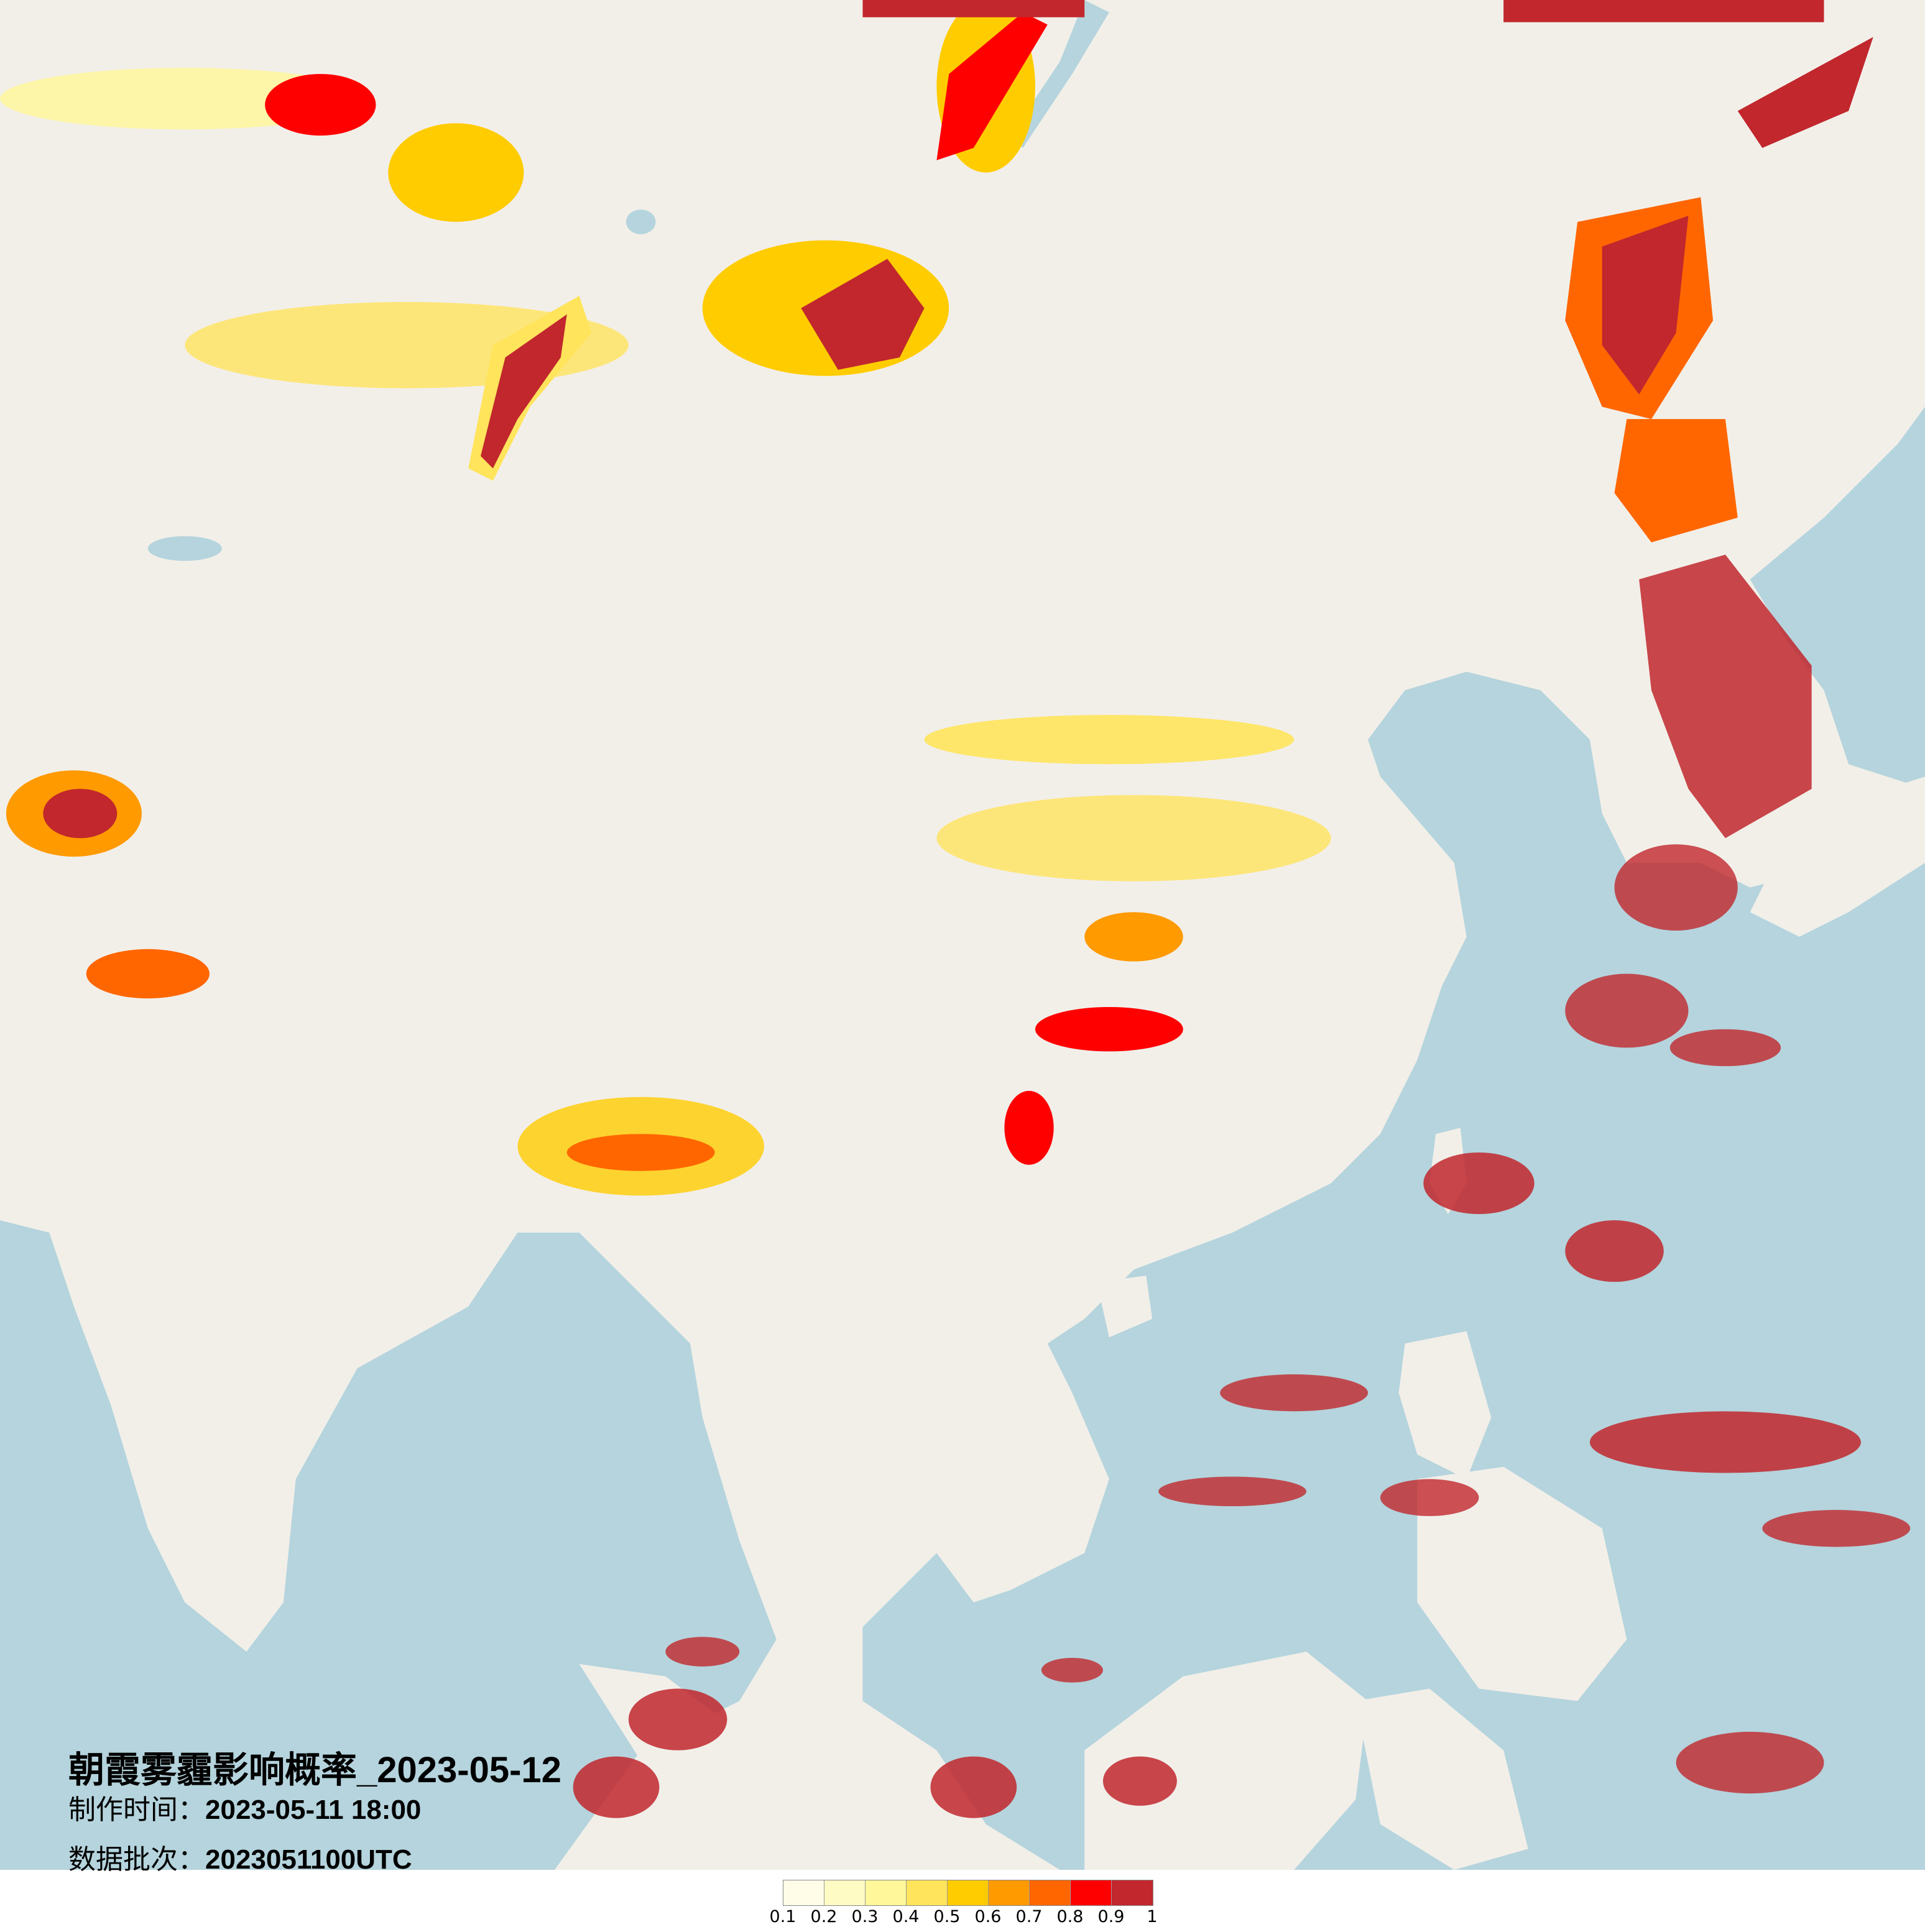 The height and width of the screenshot is (1932, 1925). Describe the element at coordinates (1152, 1916) in the screenshot. I see `legend-tick-label: 1` at that location.